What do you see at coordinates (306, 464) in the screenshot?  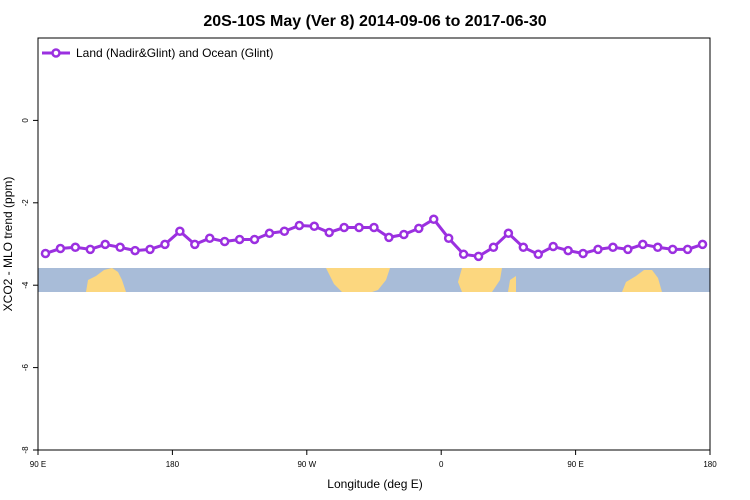 I see `x-tick-label: 90 W` at bounding box center [306, 464].